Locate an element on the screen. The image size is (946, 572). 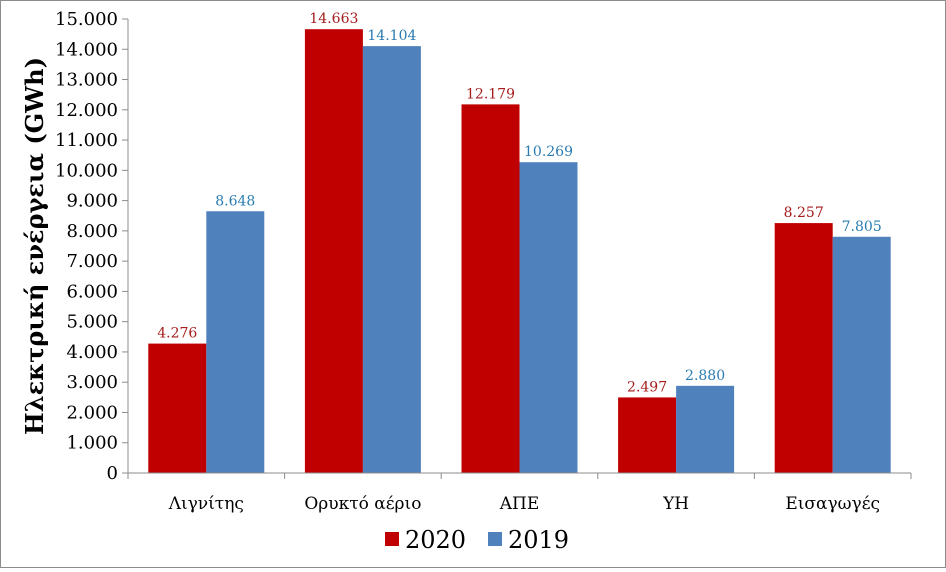
x-tick-label: ΑΠΕ is located at coordinates (519, 504).